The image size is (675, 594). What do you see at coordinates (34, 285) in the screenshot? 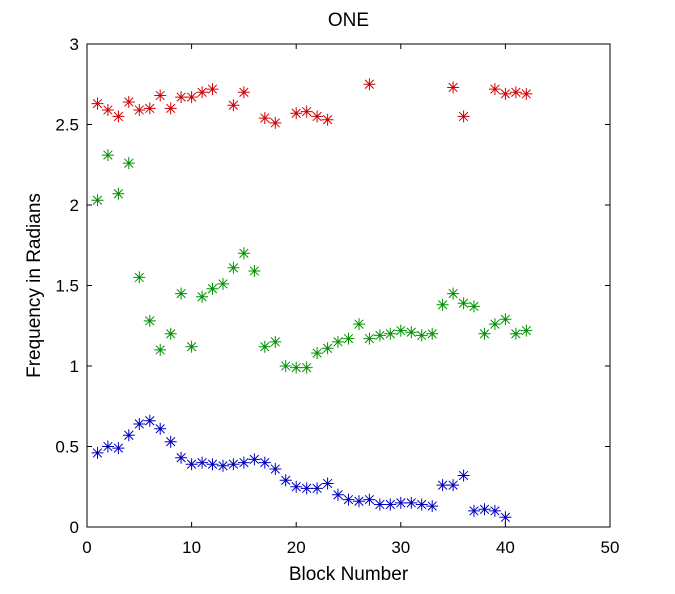
I see `y-axis-label: Frequency in Radians` at bounding box center [34, 285].